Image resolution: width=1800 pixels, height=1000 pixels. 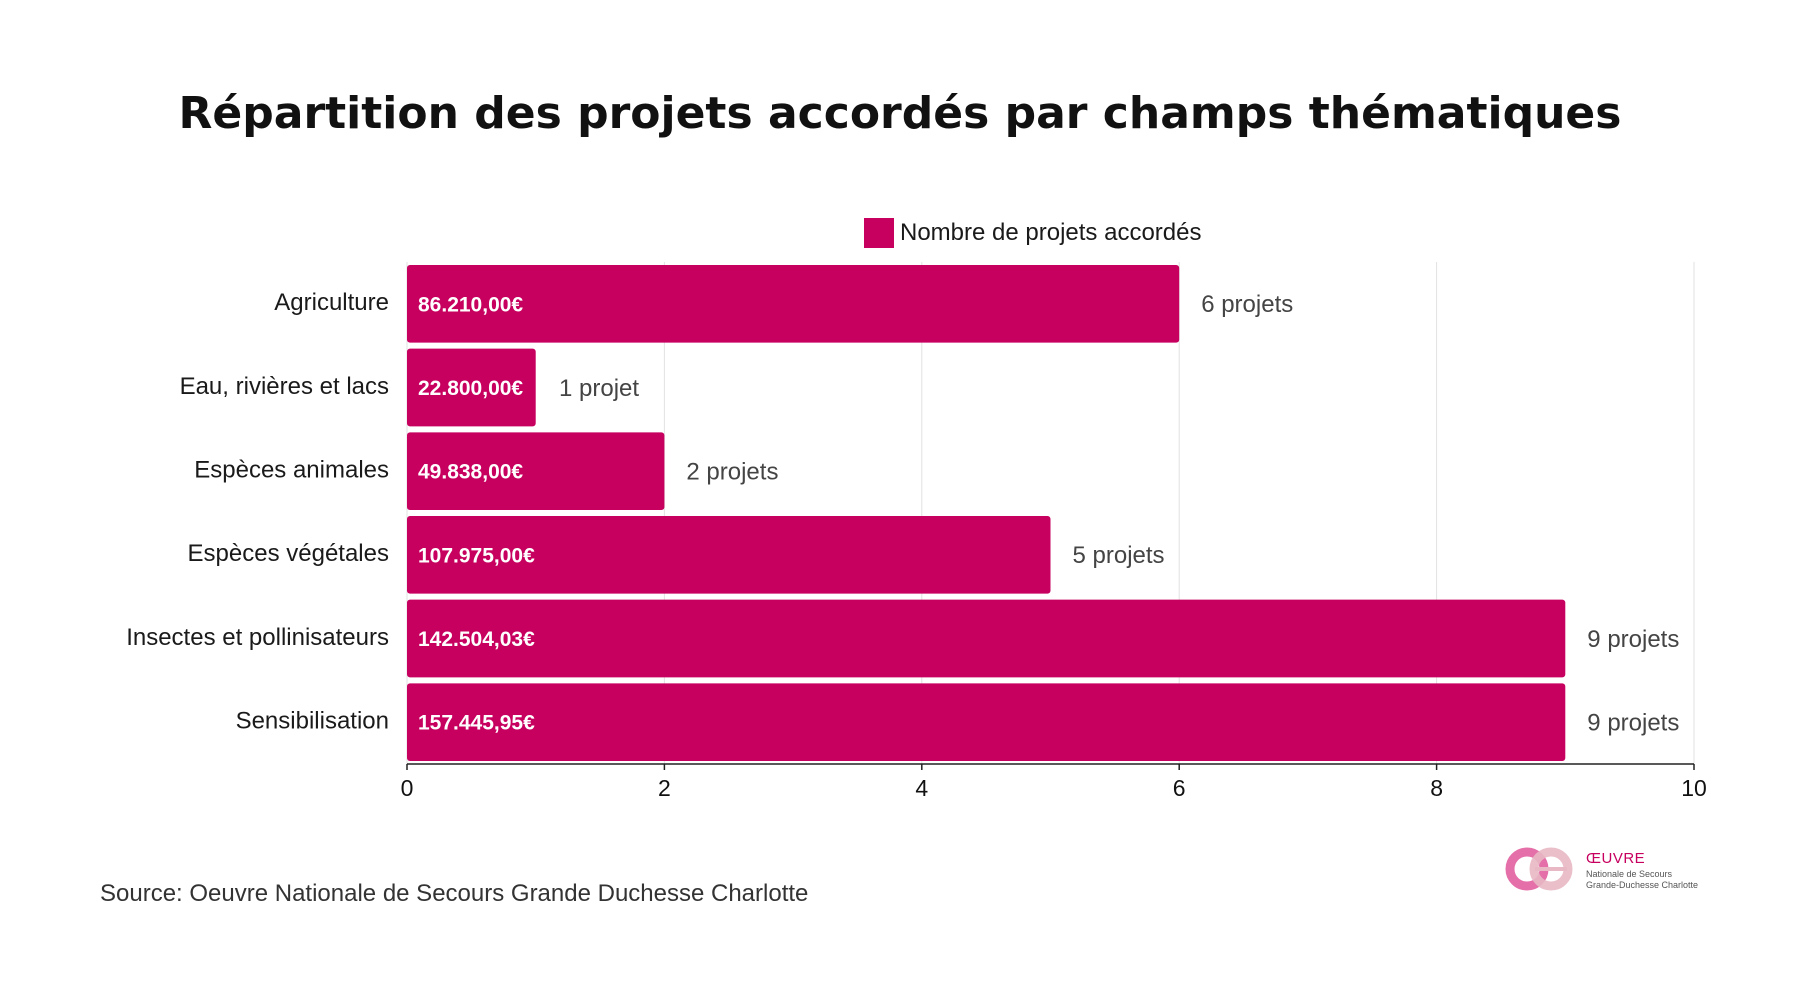 I want to click on x-tick-label: 0, so click(x=407, y=788).